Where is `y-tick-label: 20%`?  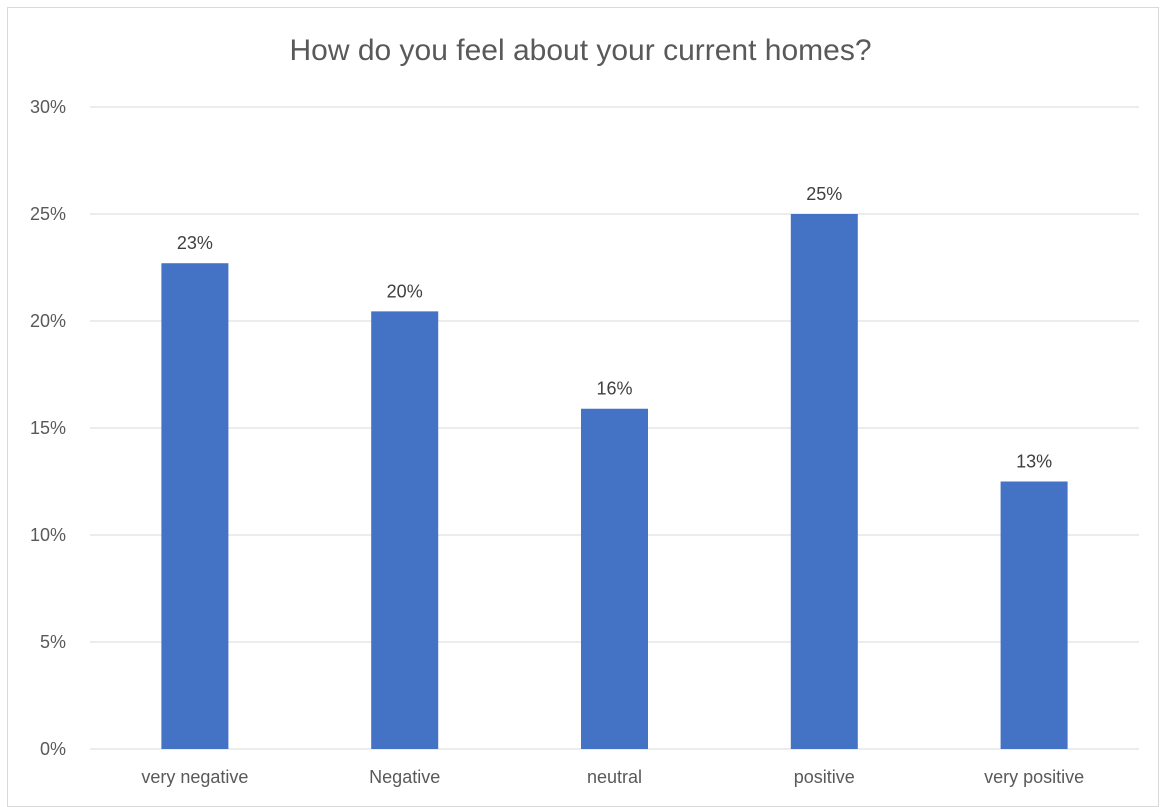 y-tick-label: 20% is located at coordinates (48, 321).